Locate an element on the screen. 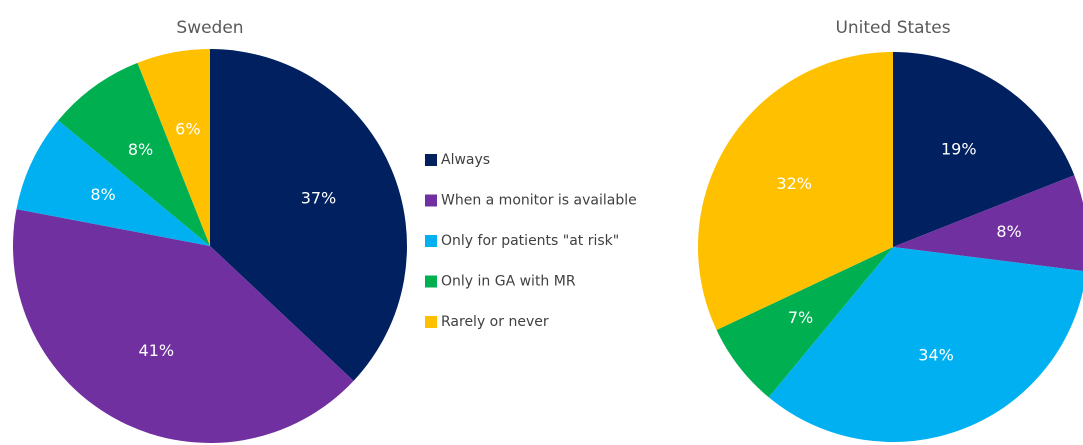 This screenshot has width=1083, height=445. legend-label: Only for patients "at risk" is located at coordinates (530, 241).